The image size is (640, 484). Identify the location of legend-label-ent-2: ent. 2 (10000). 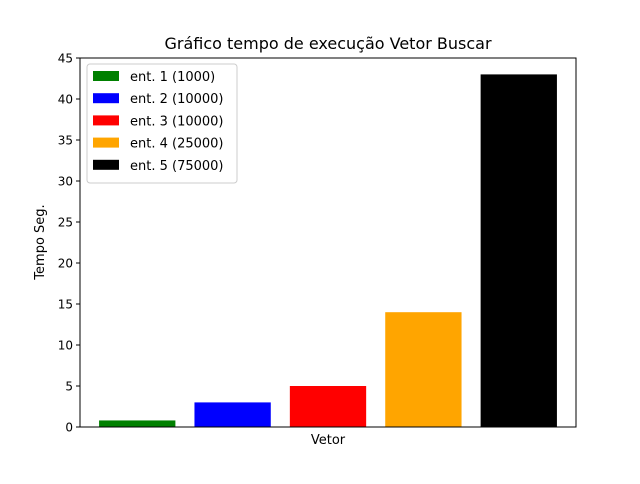
(177, 99).